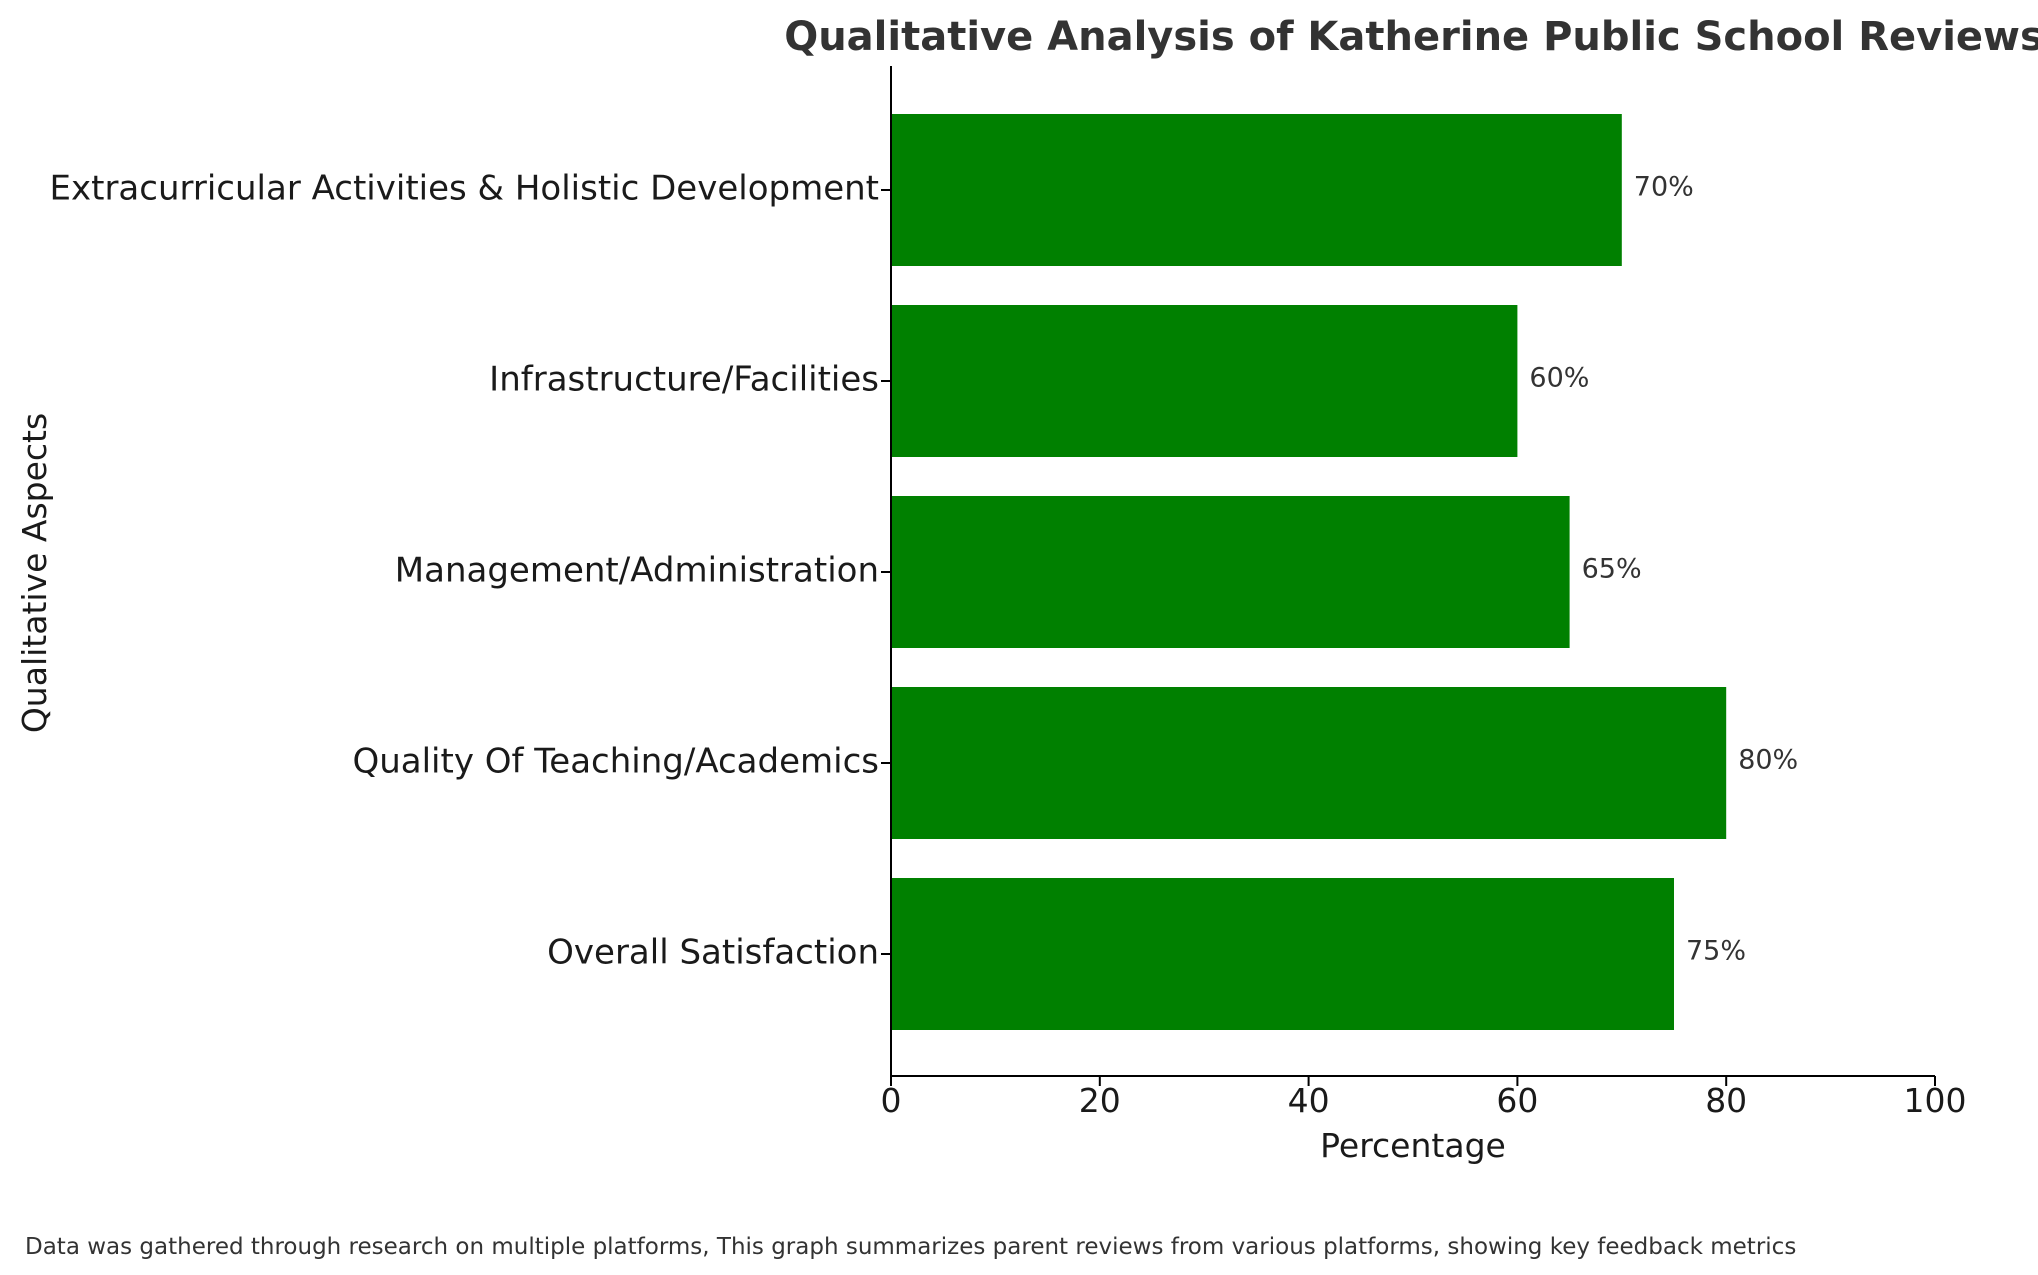 This screenshot has width=2038, height=1275. What do you see at coordinates (684, 380) in the screenshot?
I see `y-category-label: Infrastructure/Facilities` at bounding box center [684, 380].